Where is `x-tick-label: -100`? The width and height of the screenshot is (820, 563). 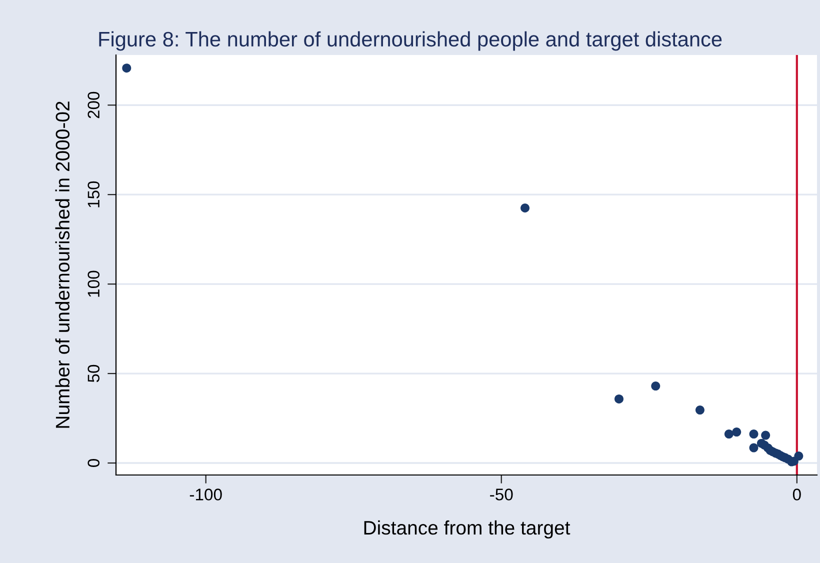
x-tick-label: -100 is located at coordinates (206, 494).